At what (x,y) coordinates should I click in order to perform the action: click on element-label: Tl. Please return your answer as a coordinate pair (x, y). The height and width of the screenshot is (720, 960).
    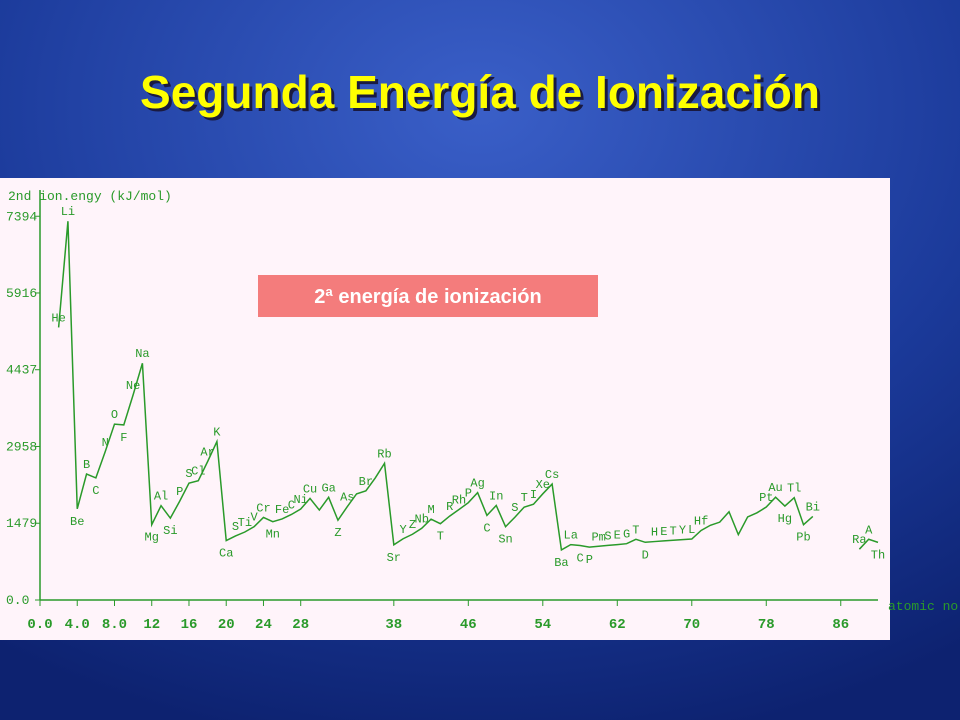
    Looking at the image, I should click on (794, 489).